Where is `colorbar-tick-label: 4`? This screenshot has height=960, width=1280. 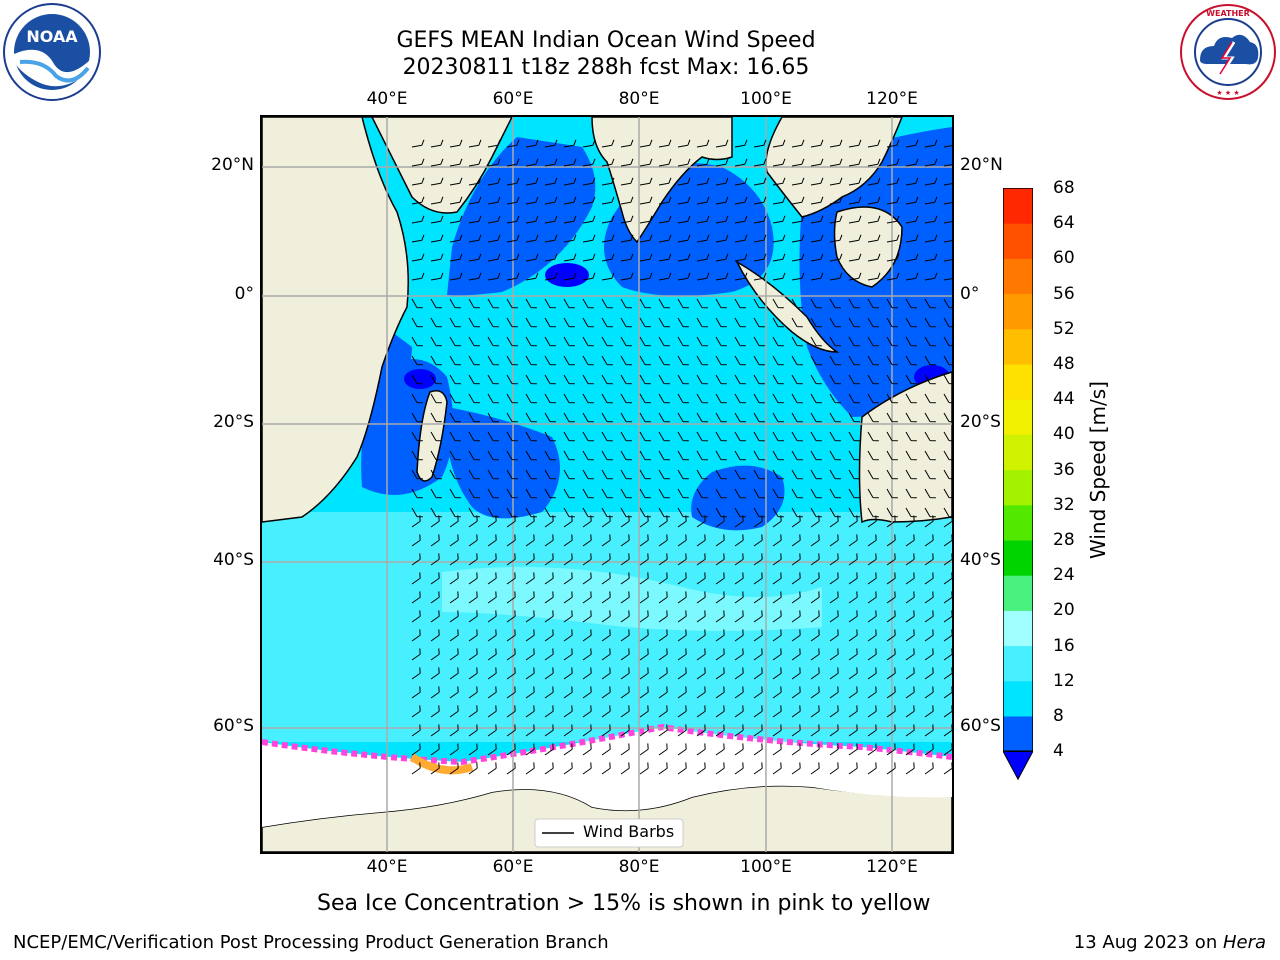 colorbar-tick-label: 4 is located at coordinates (1058, 751).